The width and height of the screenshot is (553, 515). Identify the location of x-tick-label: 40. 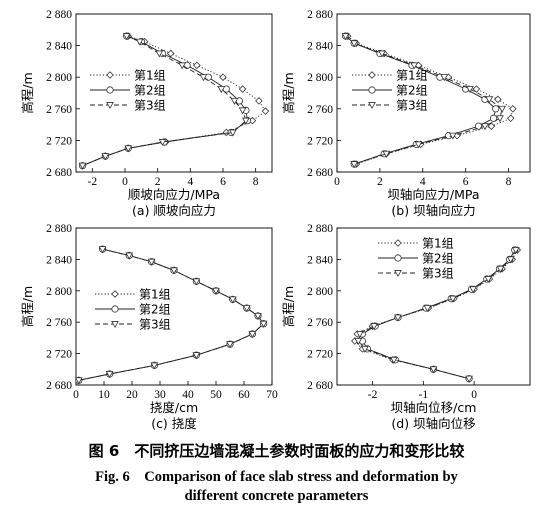
(188, 395).